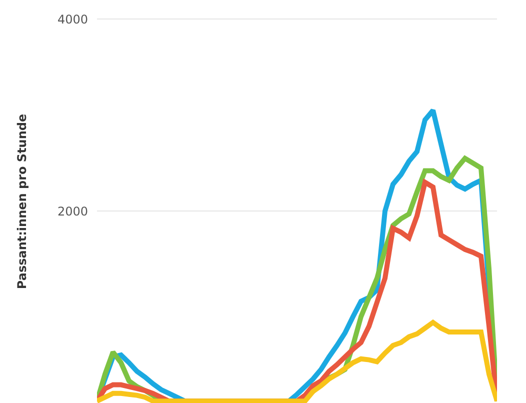  I want to click on y-axis-title: Passant:innen pro Stunde, so click(21, 202).